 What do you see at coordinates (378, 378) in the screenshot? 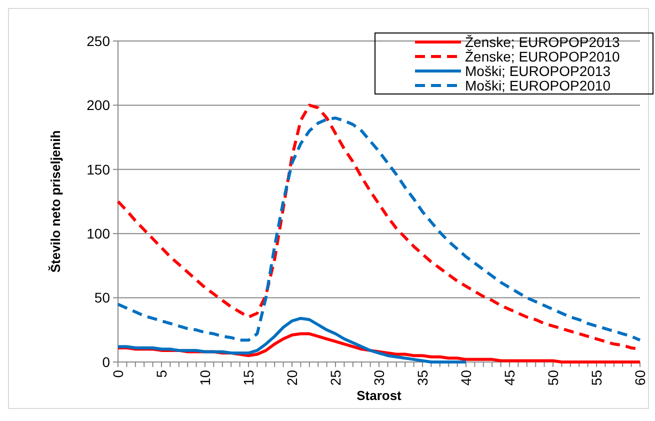
I see `x-tick-label: 30` at bounding box center [378, 378].